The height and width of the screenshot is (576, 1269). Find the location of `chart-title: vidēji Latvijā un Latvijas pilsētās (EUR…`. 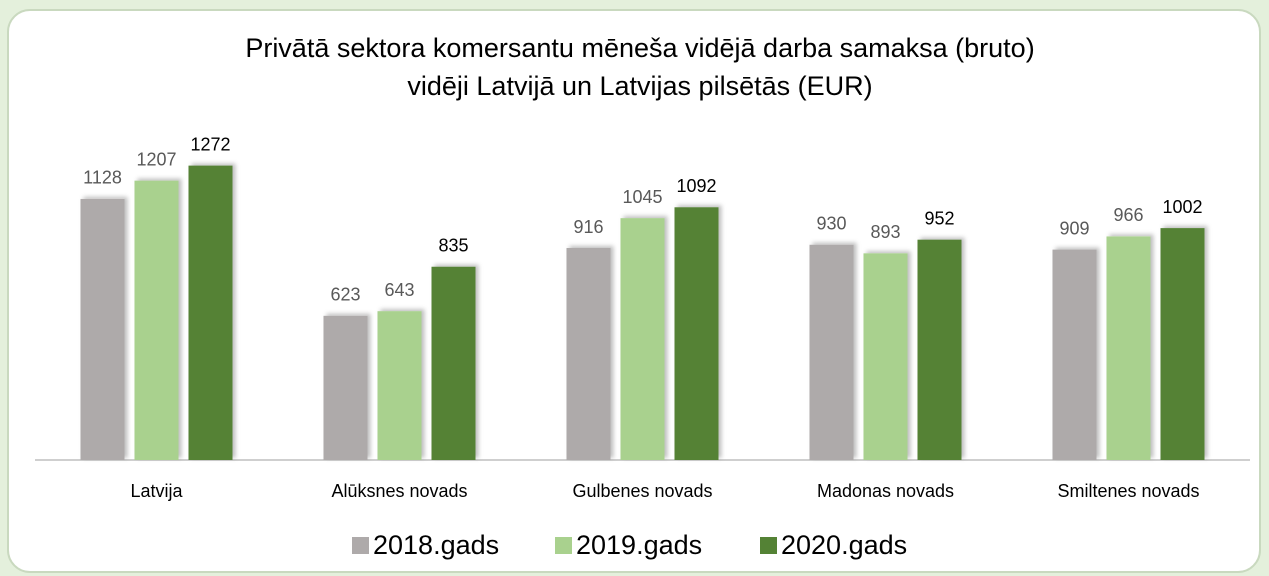

chart-title: vidēji Latvijā un Latvijas pilsētās (EUR… is located at coordinates (639, 86).